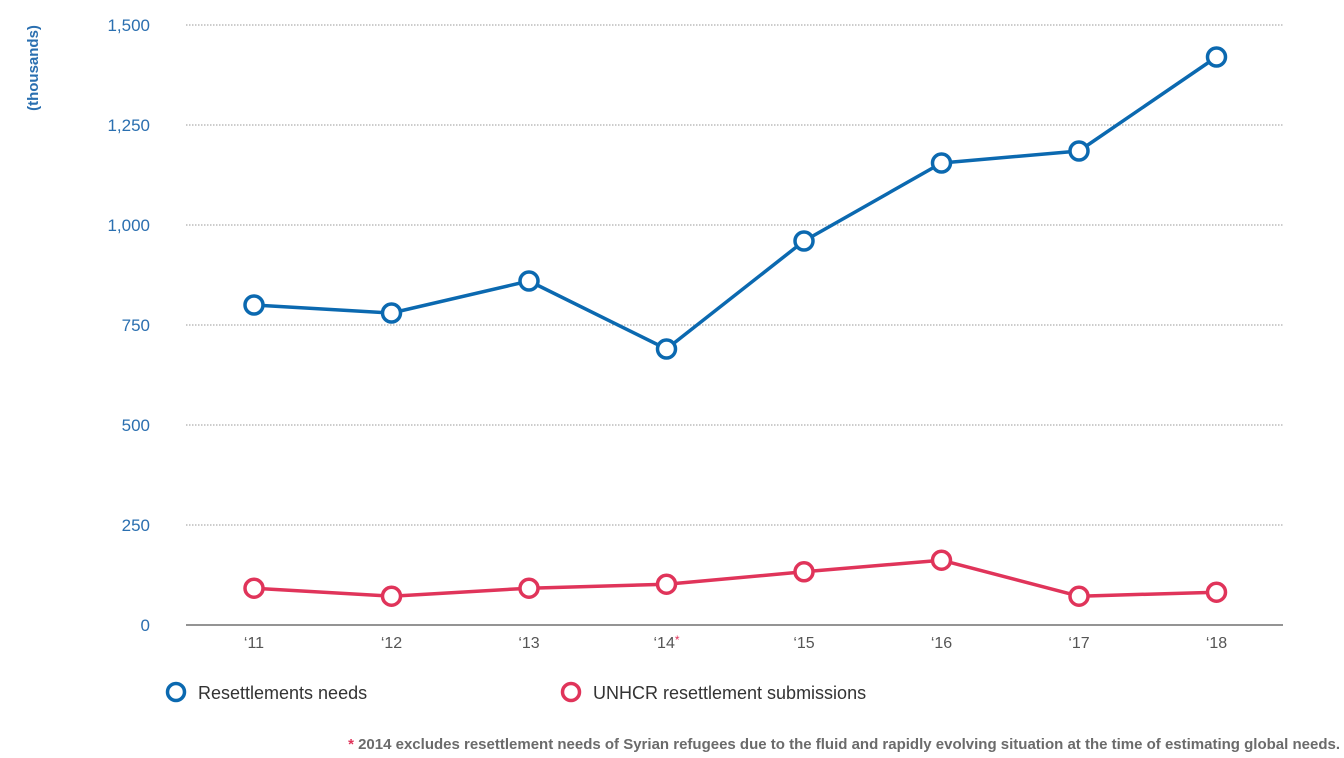 The image size is (1344, 758). What do you see at coordinates (33, 68) in the screenshot?
I see `y-axis-label: (thousands)` at bounding box center [33, 68].